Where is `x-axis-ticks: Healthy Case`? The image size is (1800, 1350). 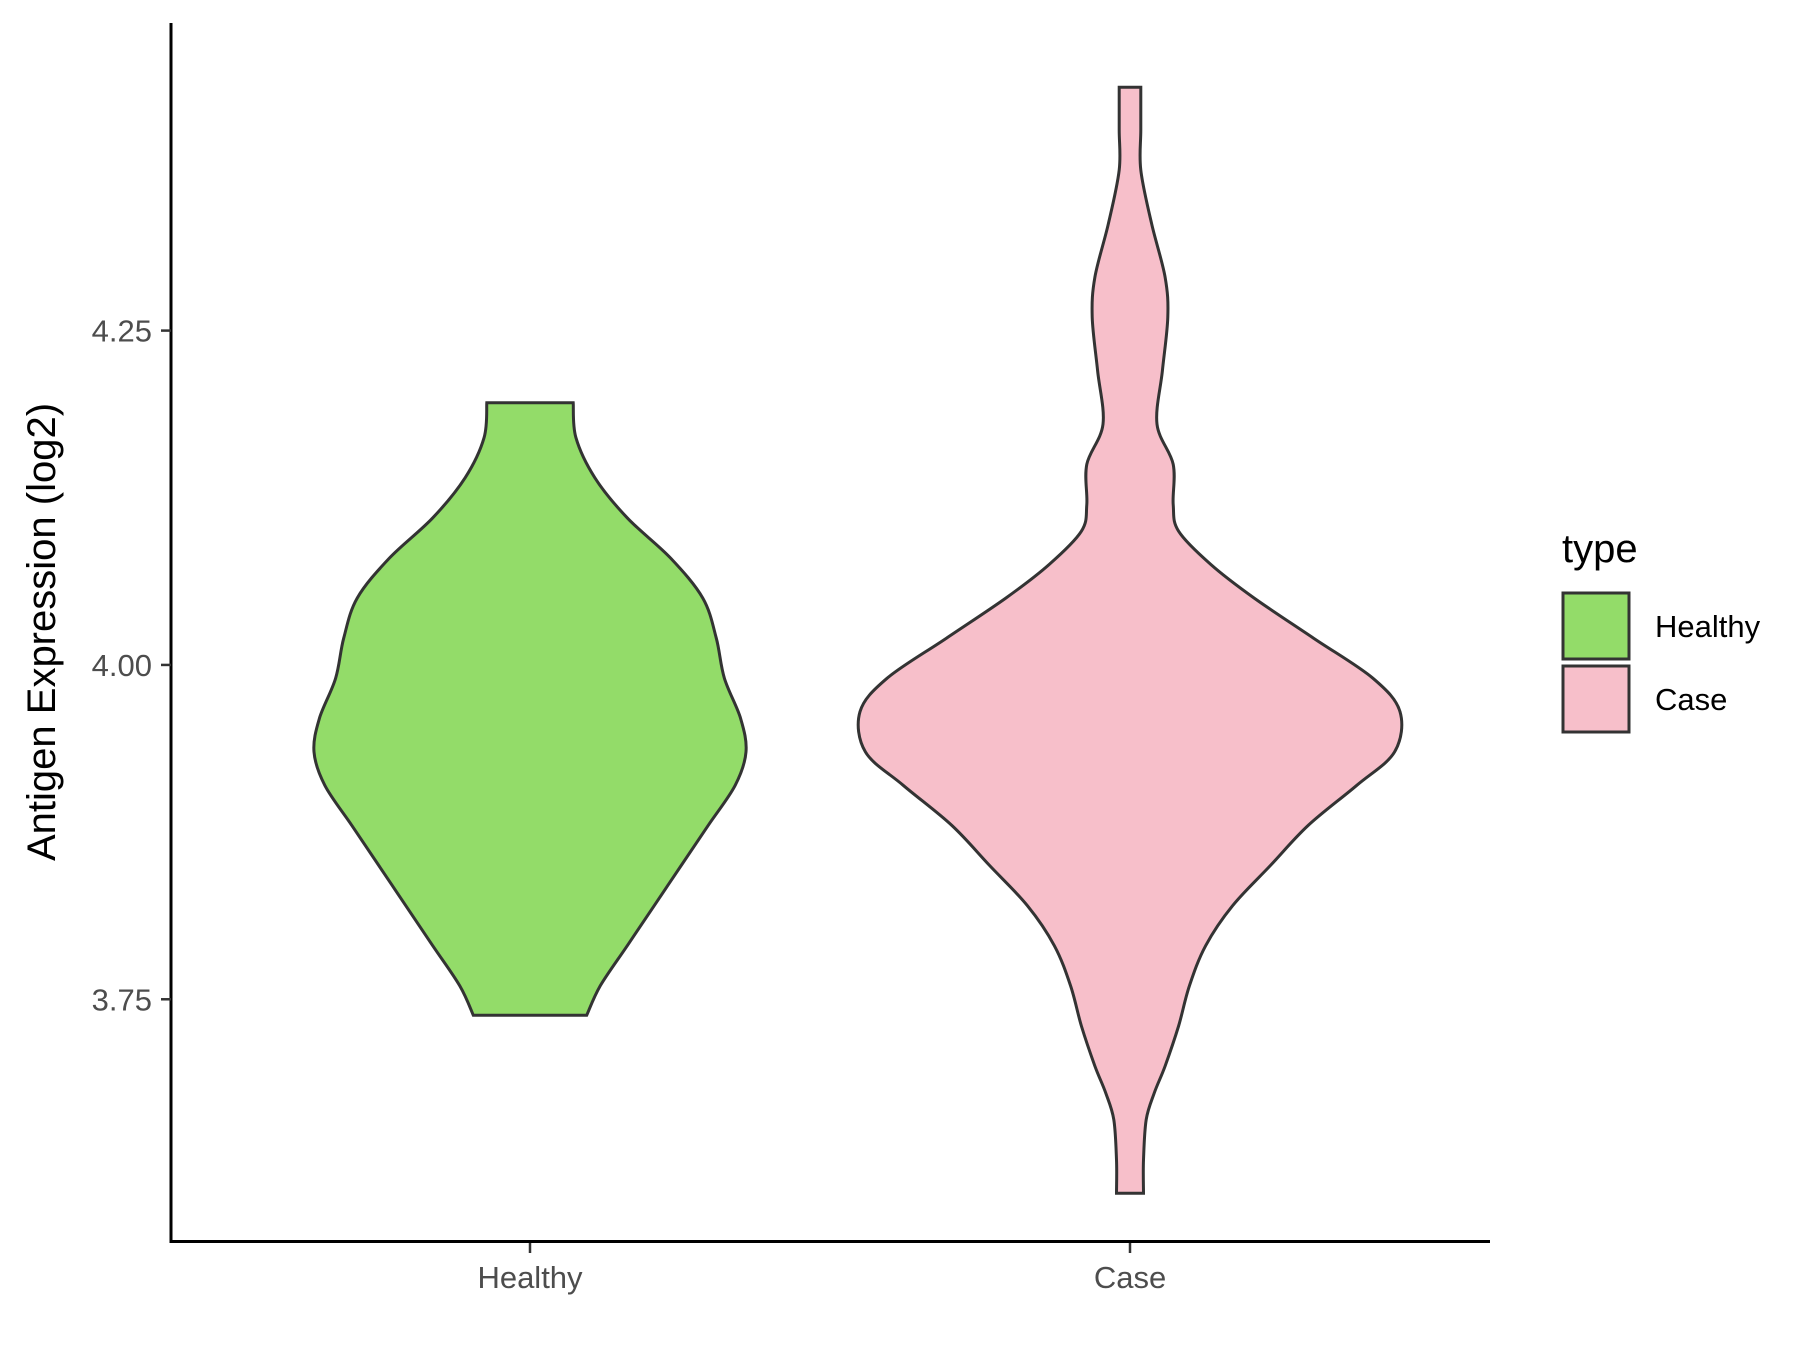 x-axis-ticks: Healthy Case is located at coordinates (821, 1269).